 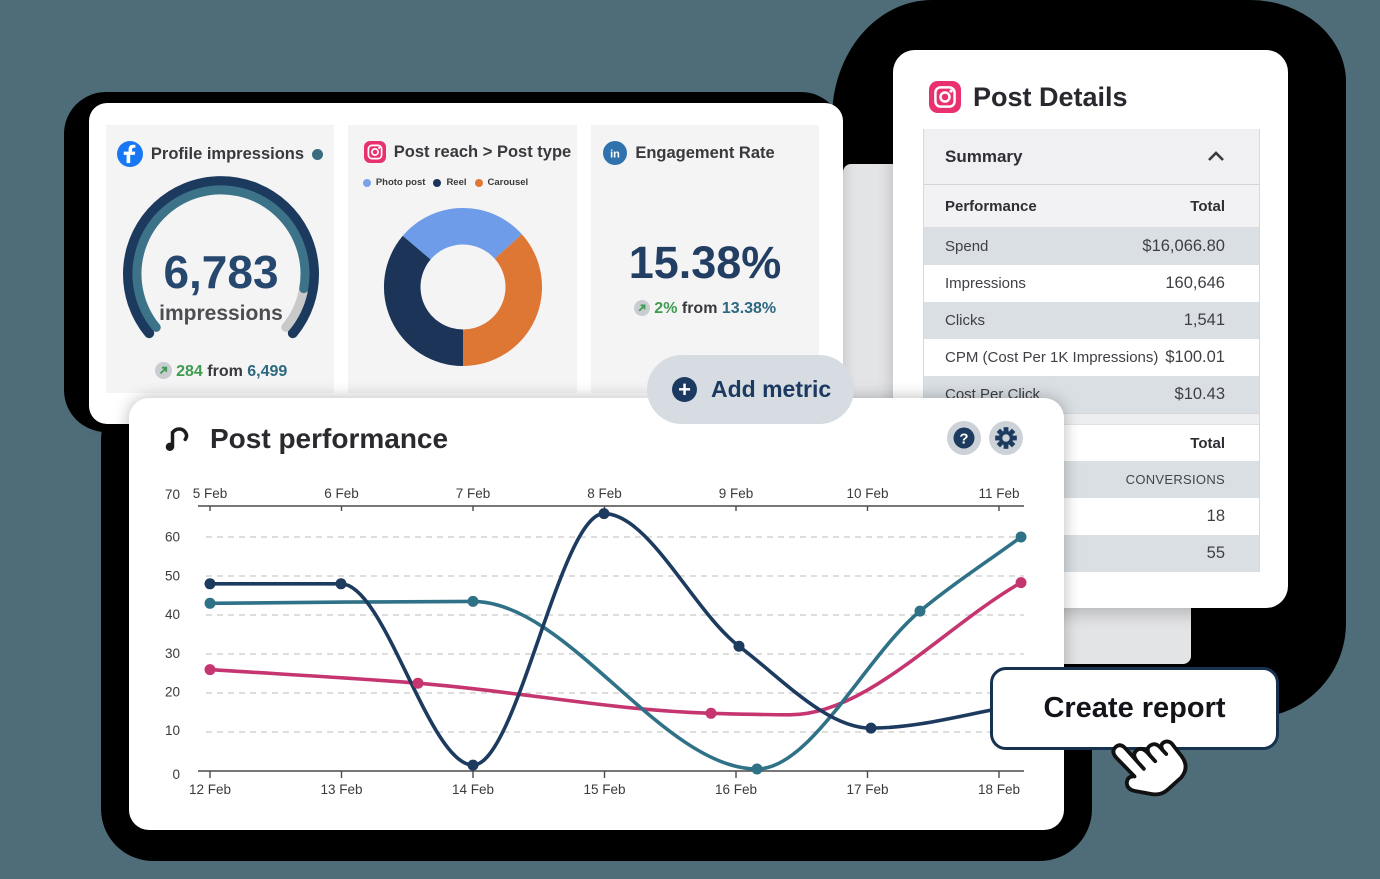 I want to click on svg-text: 10 Feb, so click(x=867, y=493).